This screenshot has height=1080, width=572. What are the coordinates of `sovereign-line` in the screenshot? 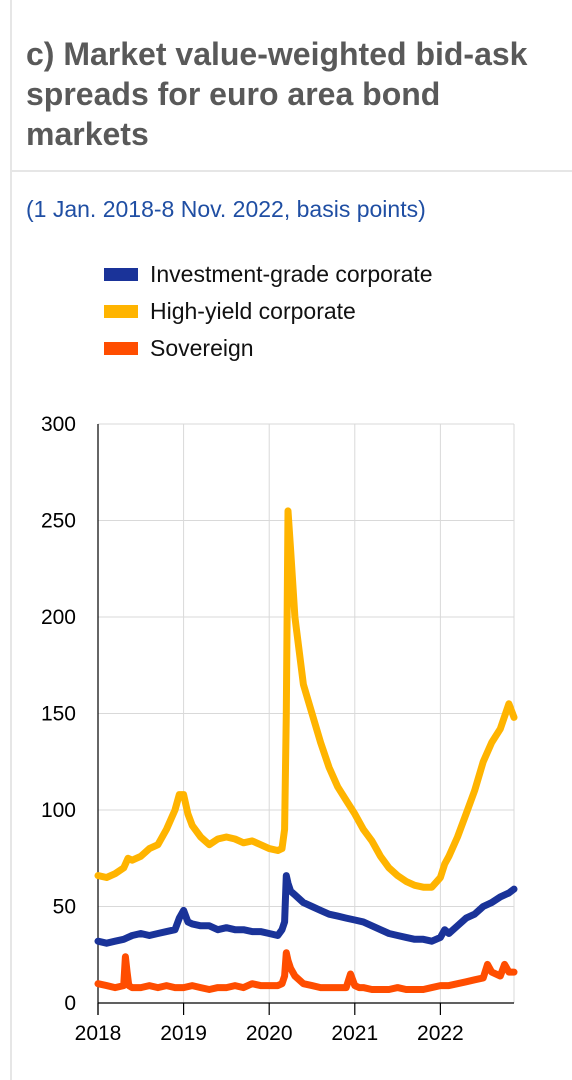 It's located at (306, 971).